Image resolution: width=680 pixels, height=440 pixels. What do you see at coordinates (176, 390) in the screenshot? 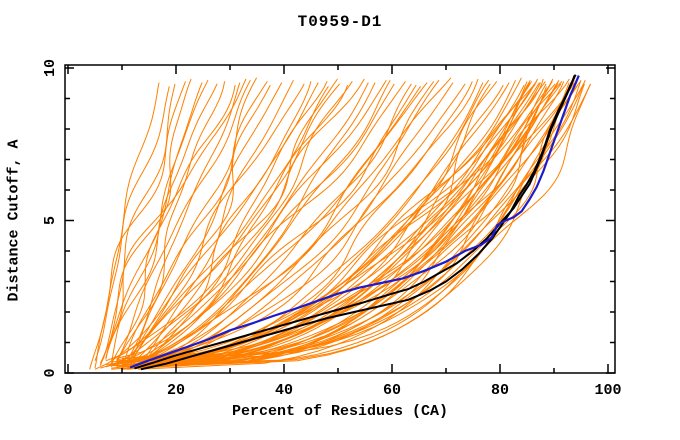
I see `x-tick-label: 20` at bounding box center [176, 390].